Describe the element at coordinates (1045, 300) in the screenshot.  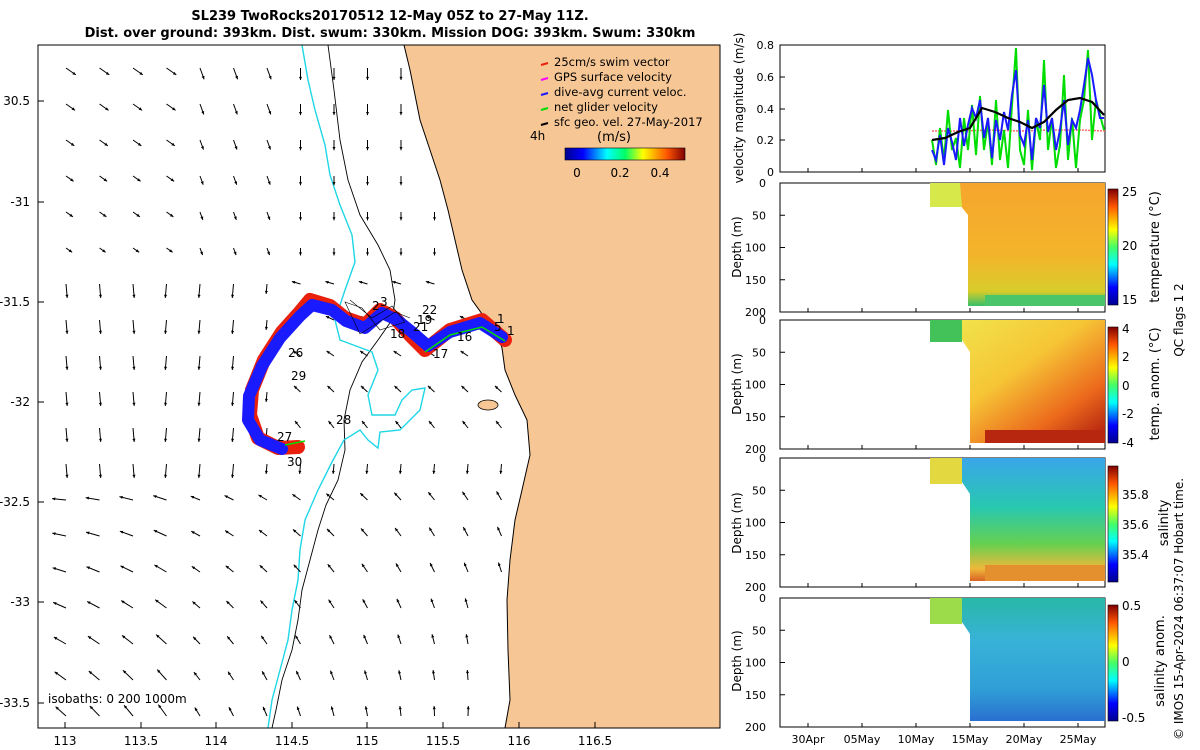
I see `temperature-deep-layer` at that location.